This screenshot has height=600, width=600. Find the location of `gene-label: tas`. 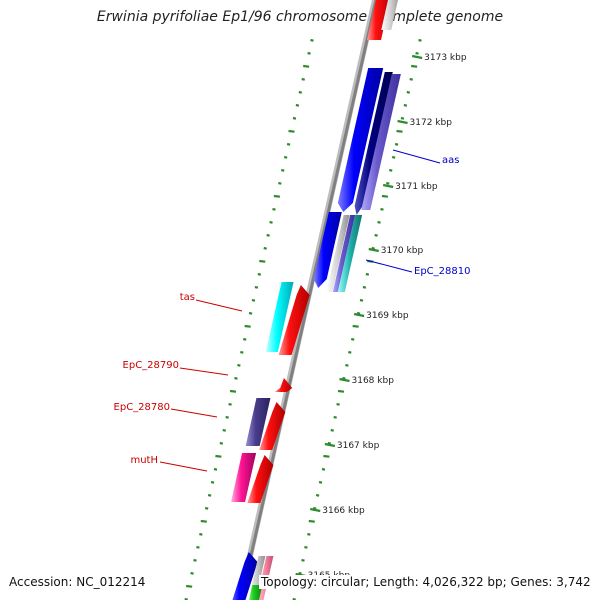

gene-label: tas is located at coordinates (187, 297).